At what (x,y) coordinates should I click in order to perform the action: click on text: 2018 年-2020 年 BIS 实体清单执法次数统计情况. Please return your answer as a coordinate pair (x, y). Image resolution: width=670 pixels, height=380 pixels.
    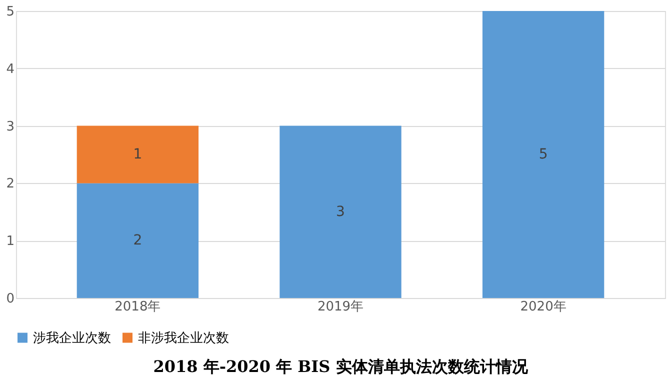
    Looking at the image, I should click on (341, 366).